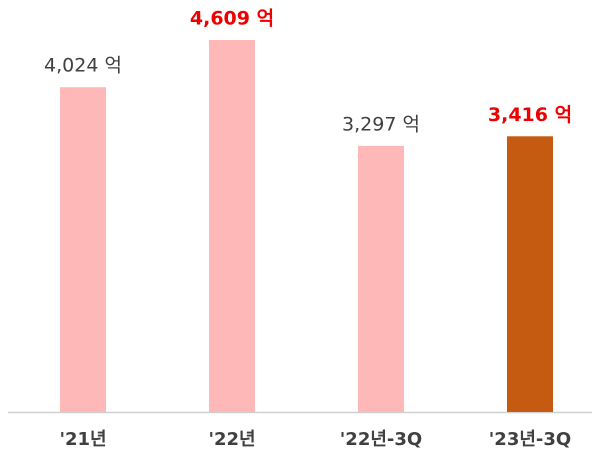  I want to click on x-tick-label: '23년-3Q, so click(530, 439).